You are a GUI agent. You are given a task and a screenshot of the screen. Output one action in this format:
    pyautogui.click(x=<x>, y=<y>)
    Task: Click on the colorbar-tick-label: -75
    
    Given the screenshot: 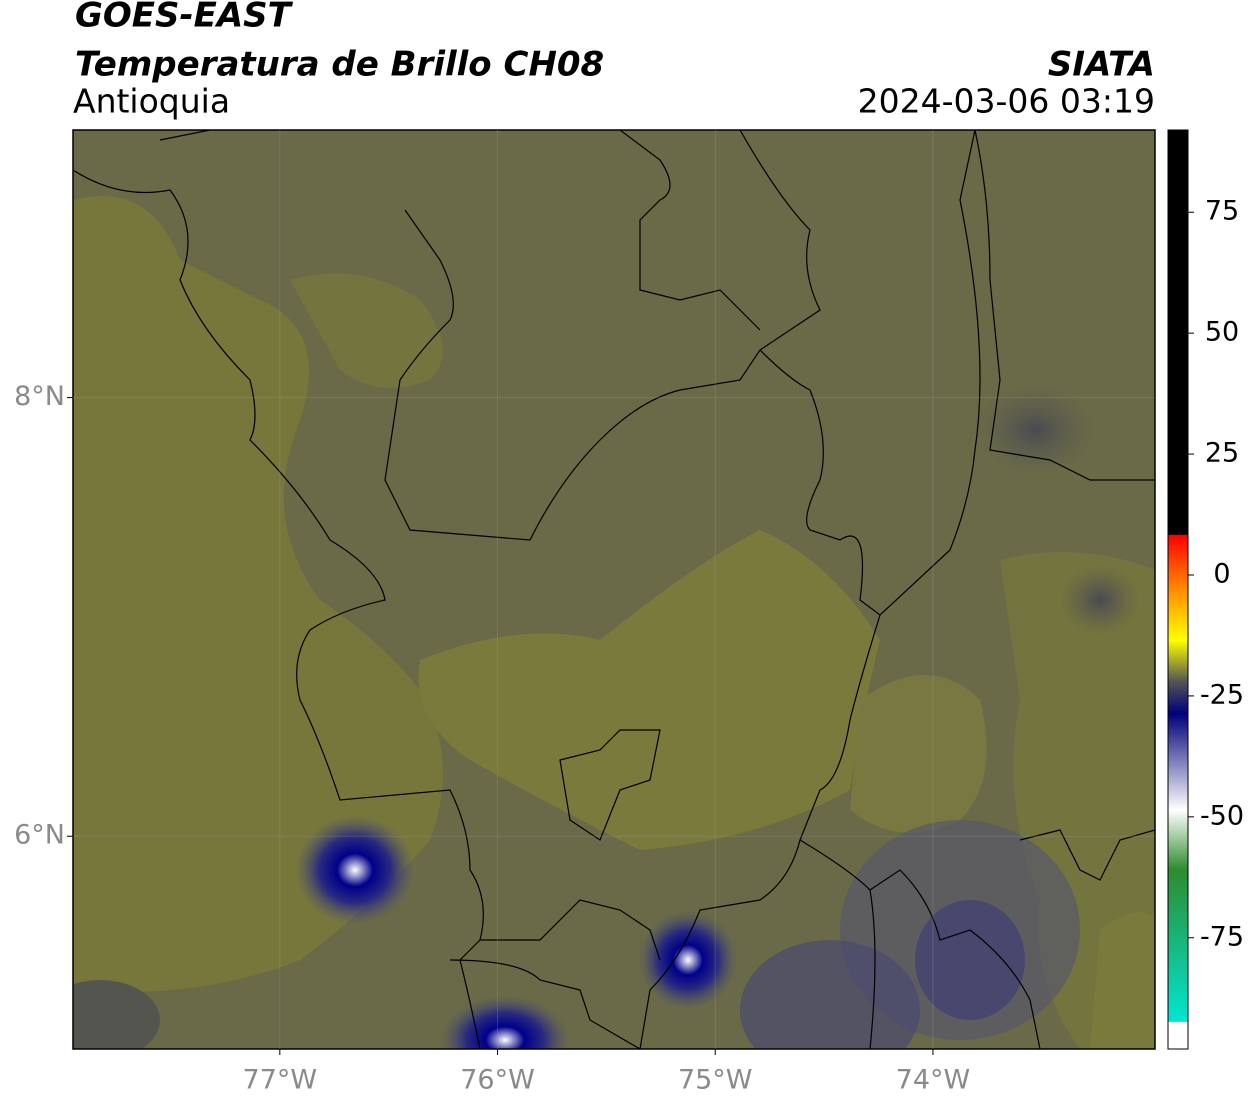 What is the action you would take?
    pyautogui.click(x=1222, y=936)
    